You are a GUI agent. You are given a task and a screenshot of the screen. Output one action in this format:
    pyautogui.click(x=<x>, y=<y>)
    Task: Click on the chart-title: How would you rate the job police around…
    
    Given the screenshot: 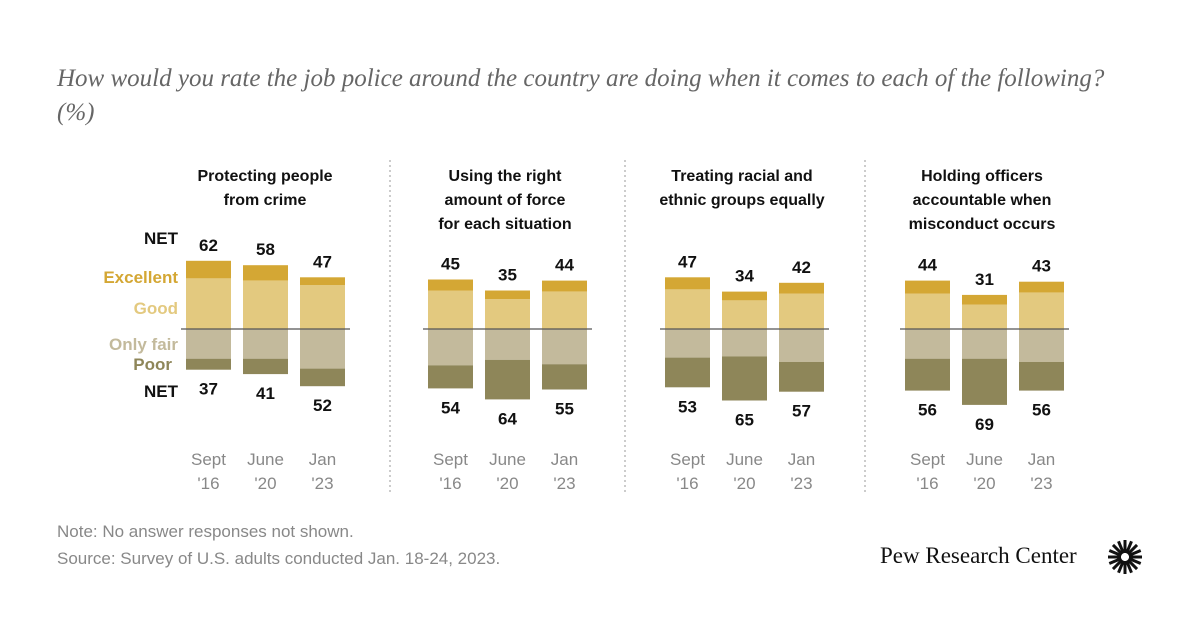 What is the action you would take?
    pyautogui.click(x=581, y=95)
    